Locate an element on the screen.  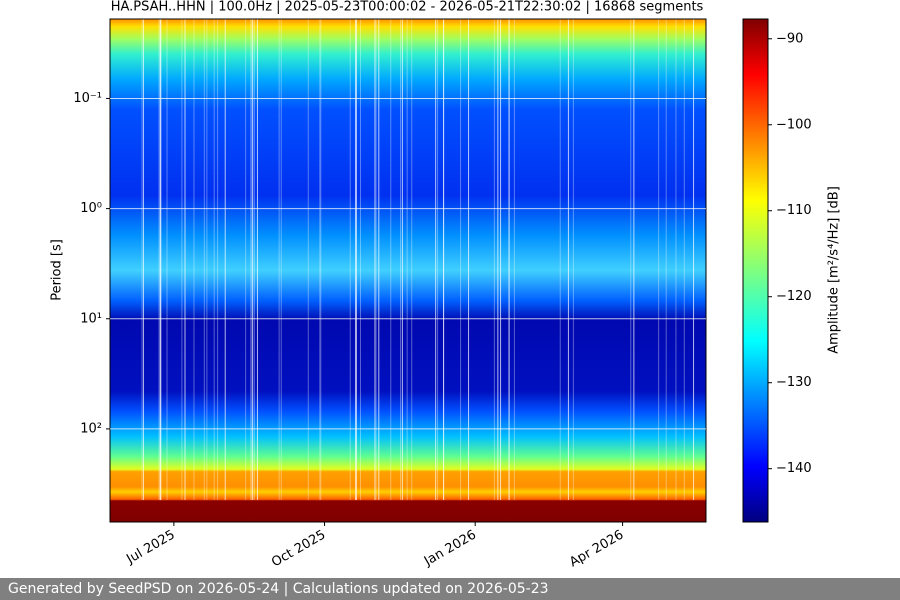
colorbar-tick-label: −120 is located at coordinates (794, 296).